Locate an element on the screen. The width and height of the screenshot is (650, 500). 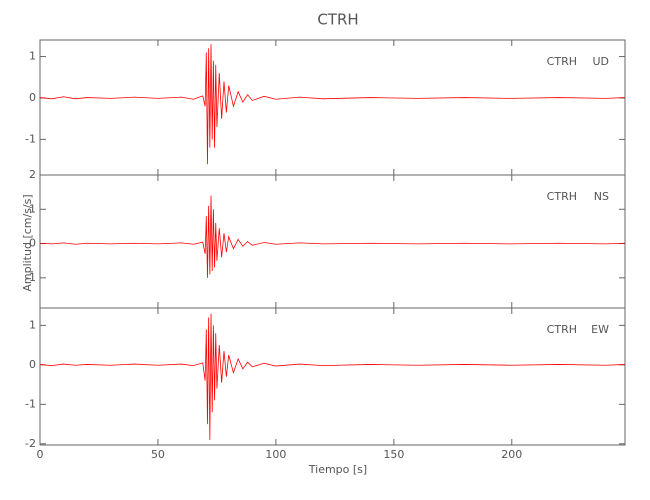
x-axis-label: Tiempo [s] is located at coordinates (337, 469).